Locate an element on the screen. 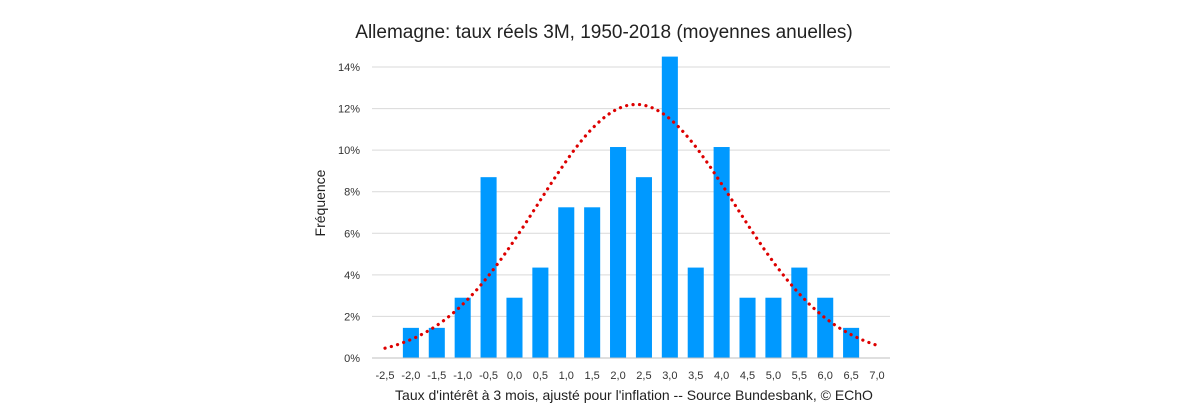  x-tick-label: -0,5 is located at coordinates (488, 376).